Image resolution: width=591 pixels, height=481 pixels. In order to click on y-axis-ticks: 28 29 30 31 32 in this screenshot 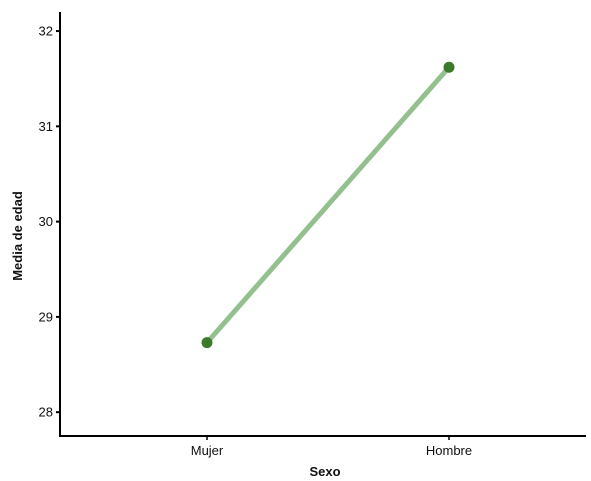, I will do `click(49, 222)`.